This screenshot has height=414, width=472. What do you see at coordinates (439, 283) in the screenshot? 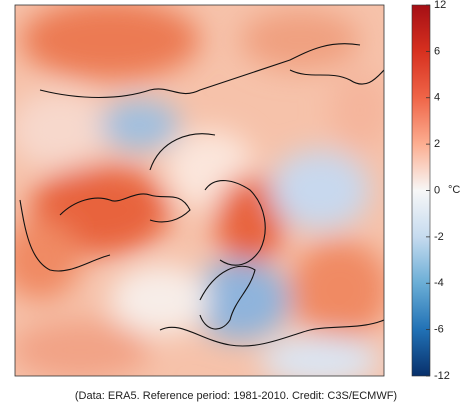
I see `colorbar-tick-label: -4` at bounding box center [439, 283].